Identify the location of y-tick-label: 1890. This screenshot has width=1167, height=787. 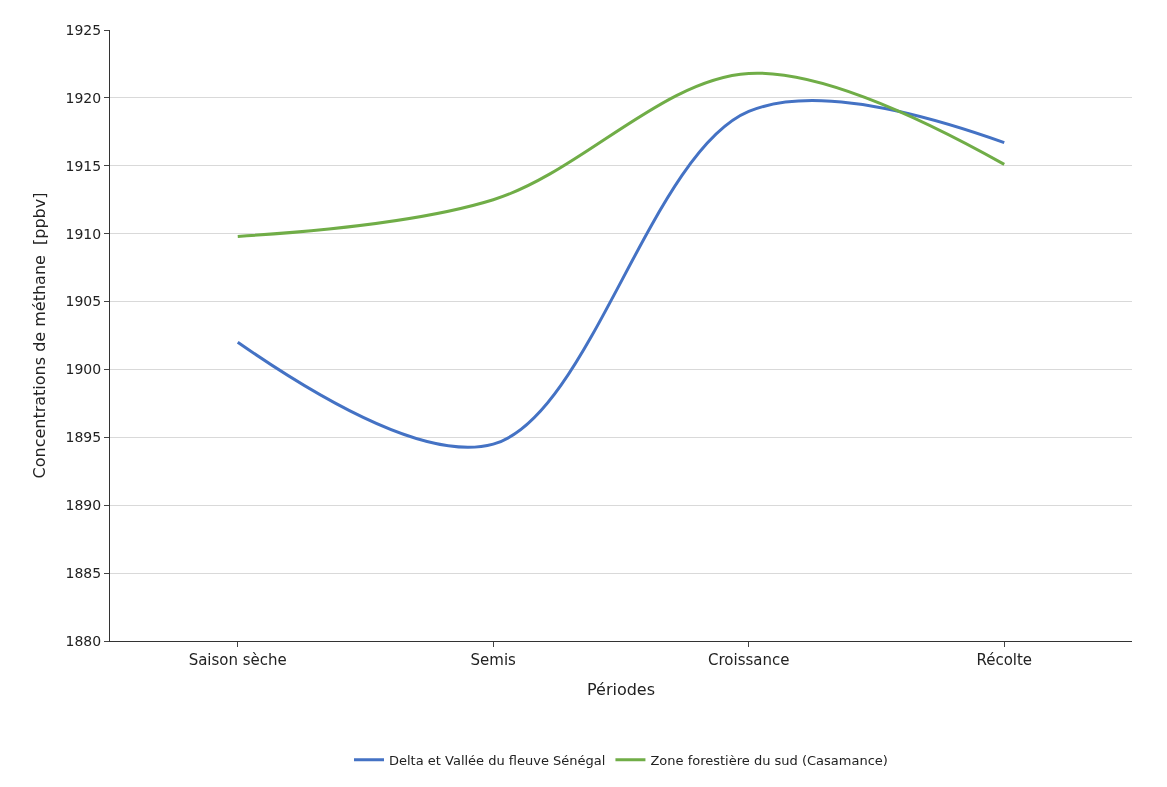
(83, 505).